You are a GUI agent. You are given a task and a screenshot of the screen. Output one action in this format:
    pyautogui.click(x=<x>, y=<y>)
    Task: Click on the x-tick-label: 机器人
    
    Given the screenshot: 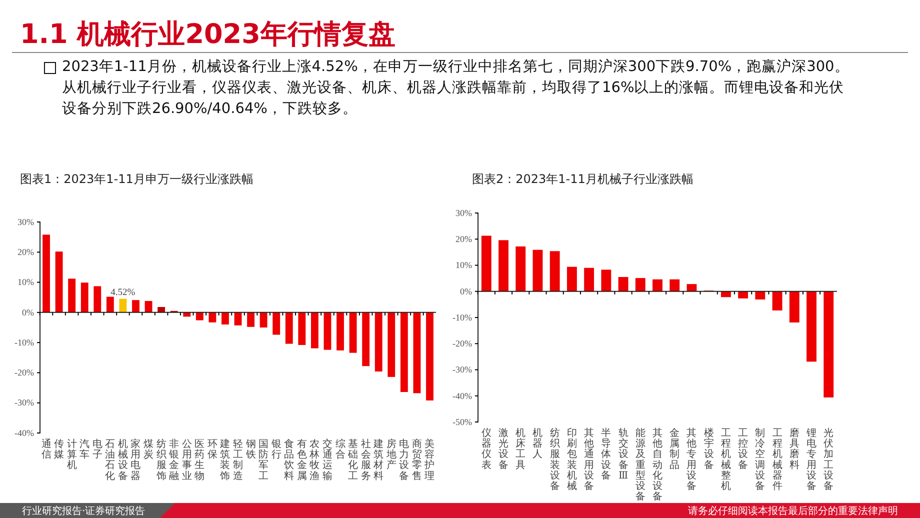 What is the action you would take?
    pyautogui.click(x=537, y=443)
    